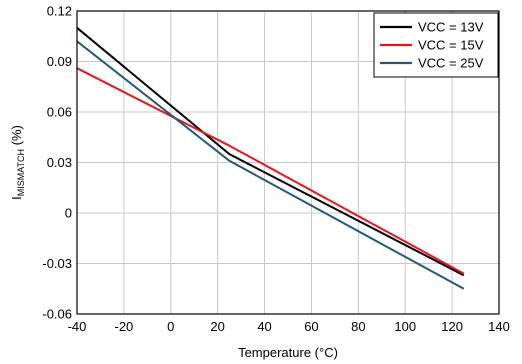  What do you see at coordinates (21, 172) in the screenshot?
I see `y-axis-title-subscript: MISMATCH` at bounding box center [21, 172].